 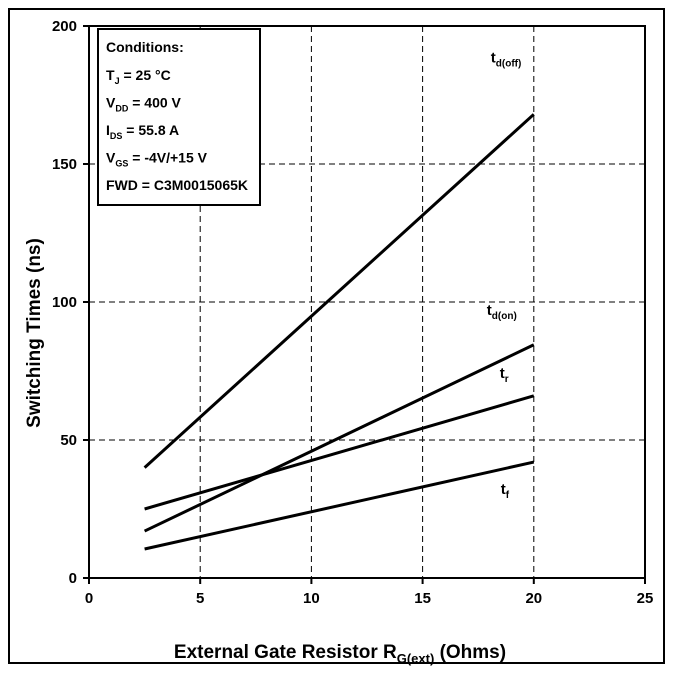 I want to click on series-label-r: tr, so click(x=504, y=375).